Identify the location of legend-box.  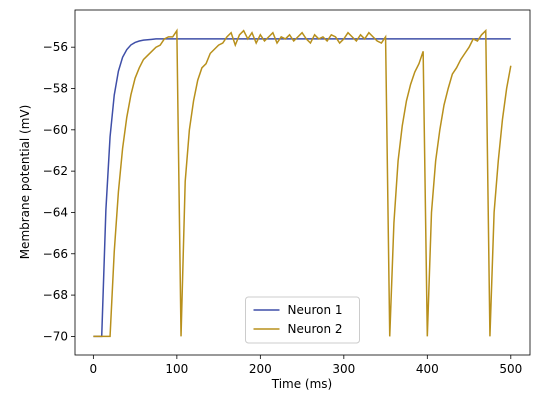
(302, 320).